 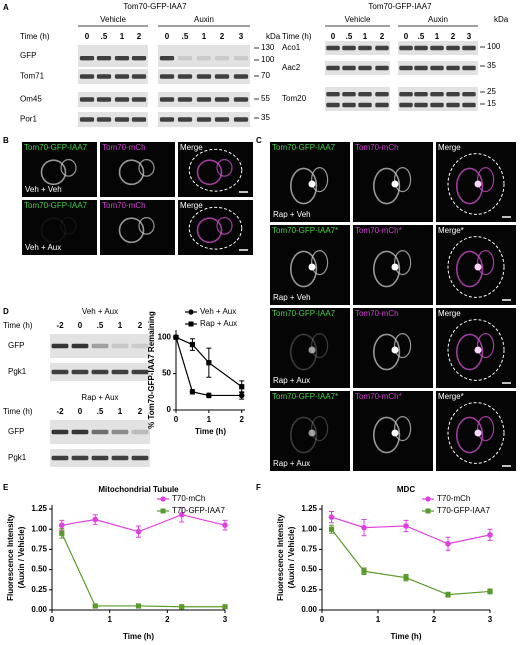 What do you see at coordinates (28, 55) in the screenshot?
I see `row-label: GFP` at bounding box center [28, 55].